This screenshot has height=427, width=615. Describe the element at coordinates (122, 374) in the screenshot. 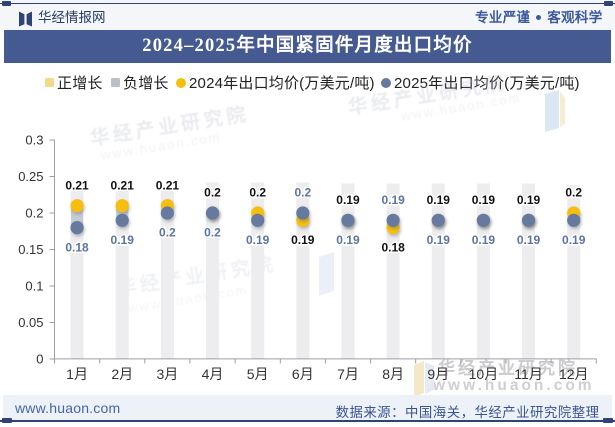

I see `svg-text: 2月` at that location.